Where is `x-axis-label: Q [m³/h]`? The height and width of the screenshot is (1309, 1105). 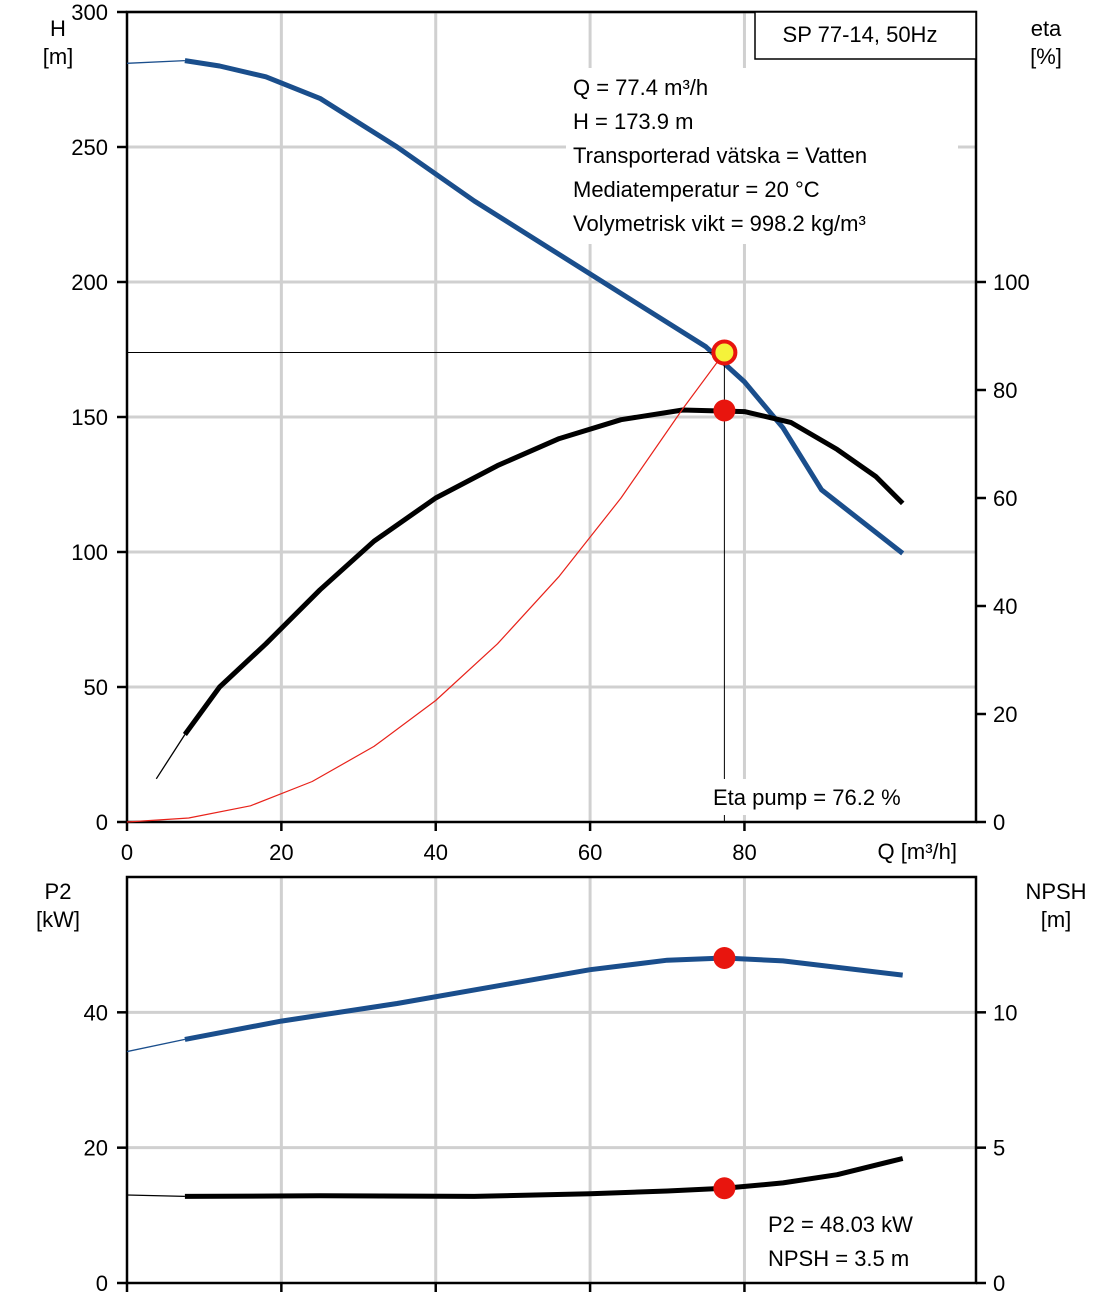
x-axis-label: Q [m³/h] is located at coordinates (917, 851).